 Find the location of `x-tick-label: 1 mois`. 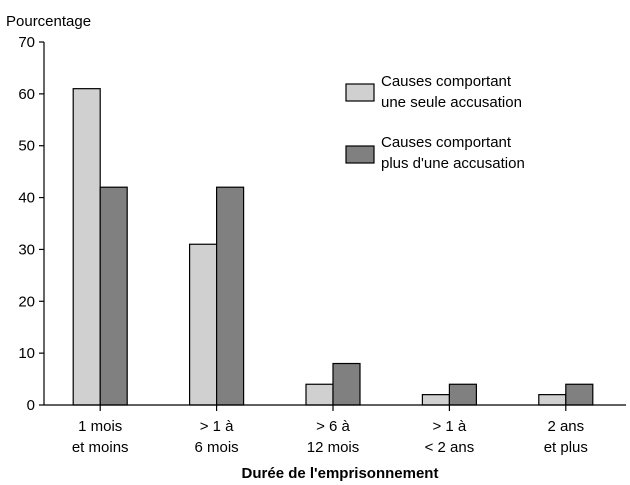

x-tick-label: 1 mois is located at coordinates (100, 426).